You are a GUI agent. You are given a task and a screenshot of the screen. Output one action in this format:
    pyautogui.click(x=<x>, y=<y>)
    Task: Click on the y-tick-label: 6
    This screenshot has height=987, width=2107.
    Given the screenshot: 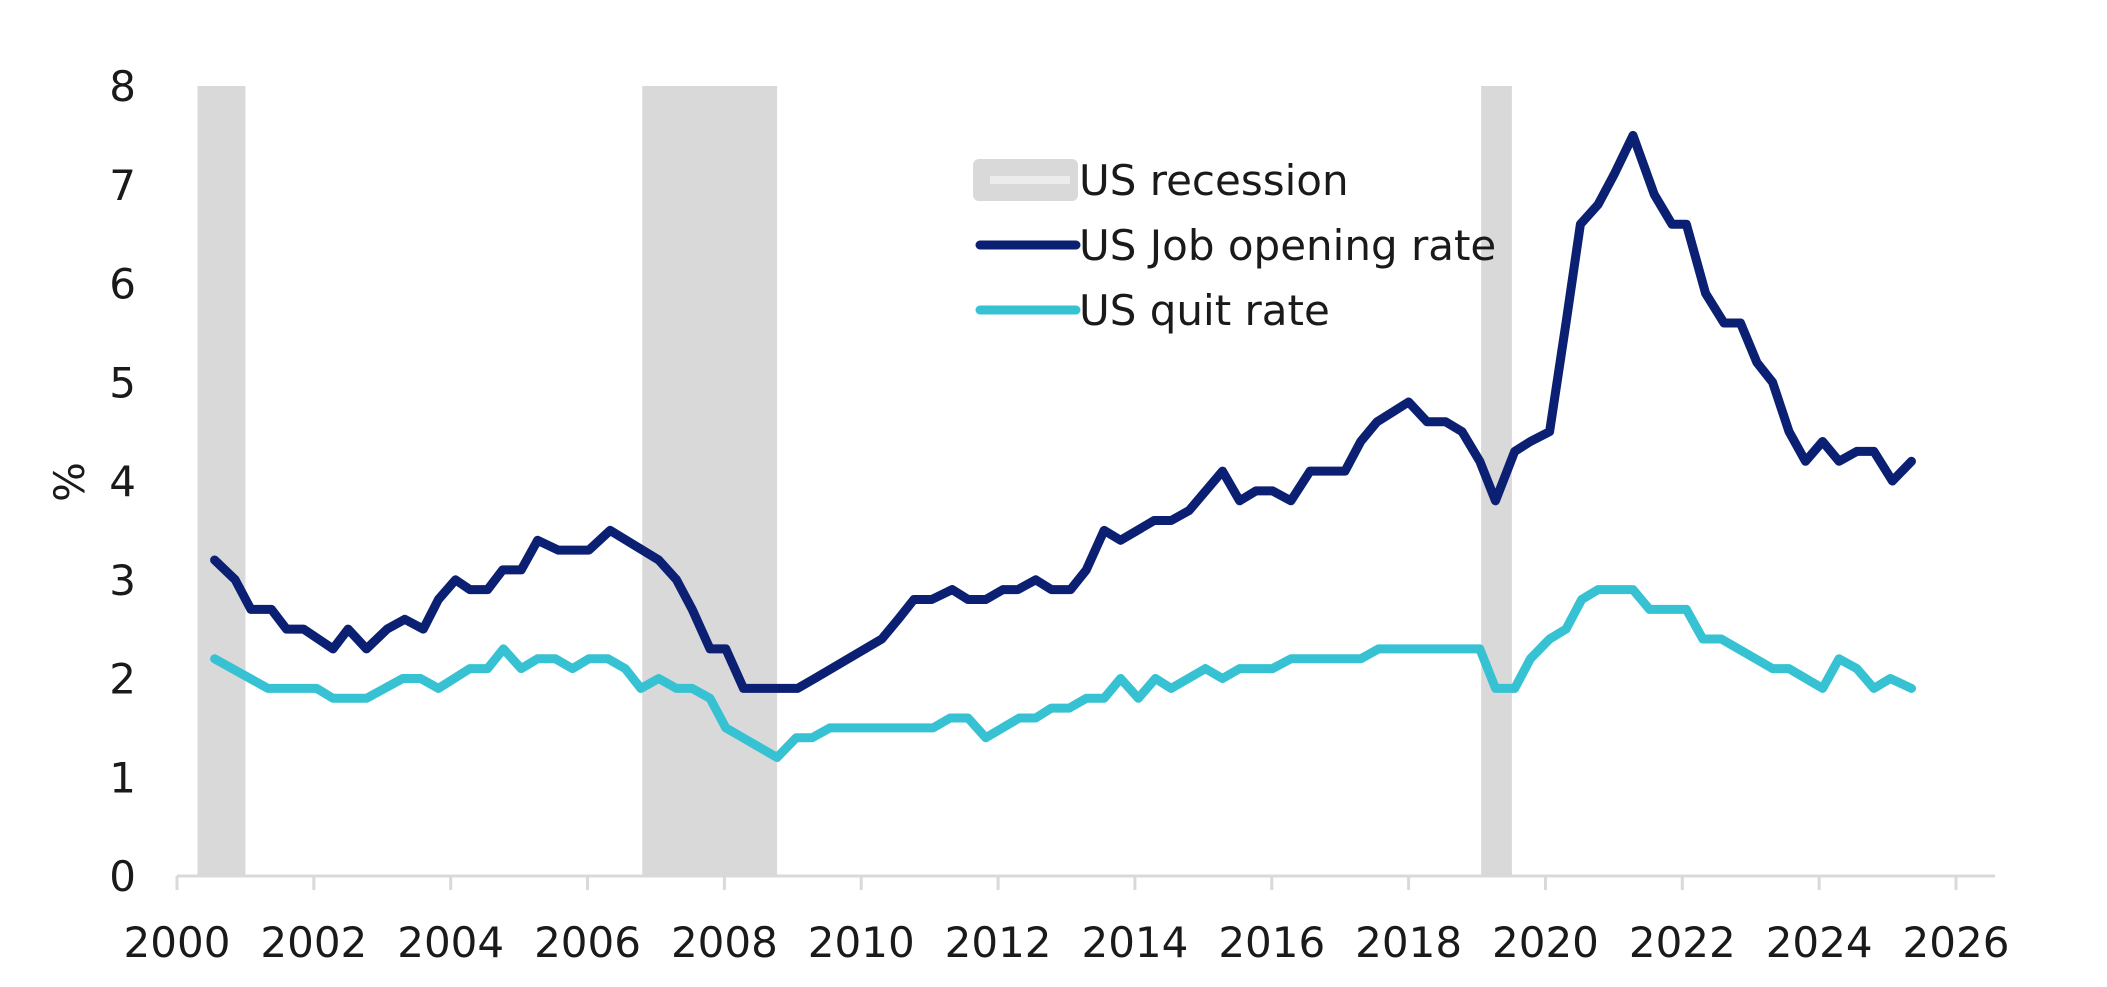 What is the action you would take?
    pyautogui.click(x=122, y=284)
    